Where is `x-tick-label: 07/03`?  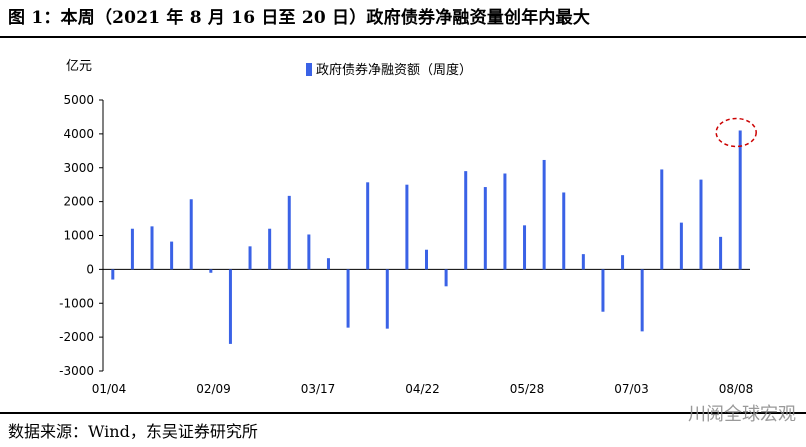 x-tick-label: 07/03 is located at coordinates (631, 389).